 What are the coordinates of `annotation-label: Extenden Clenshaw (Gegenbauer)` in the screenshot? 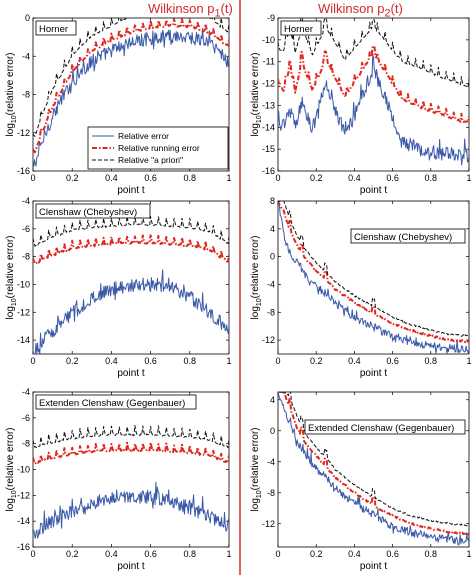 It's located at (112, 403).